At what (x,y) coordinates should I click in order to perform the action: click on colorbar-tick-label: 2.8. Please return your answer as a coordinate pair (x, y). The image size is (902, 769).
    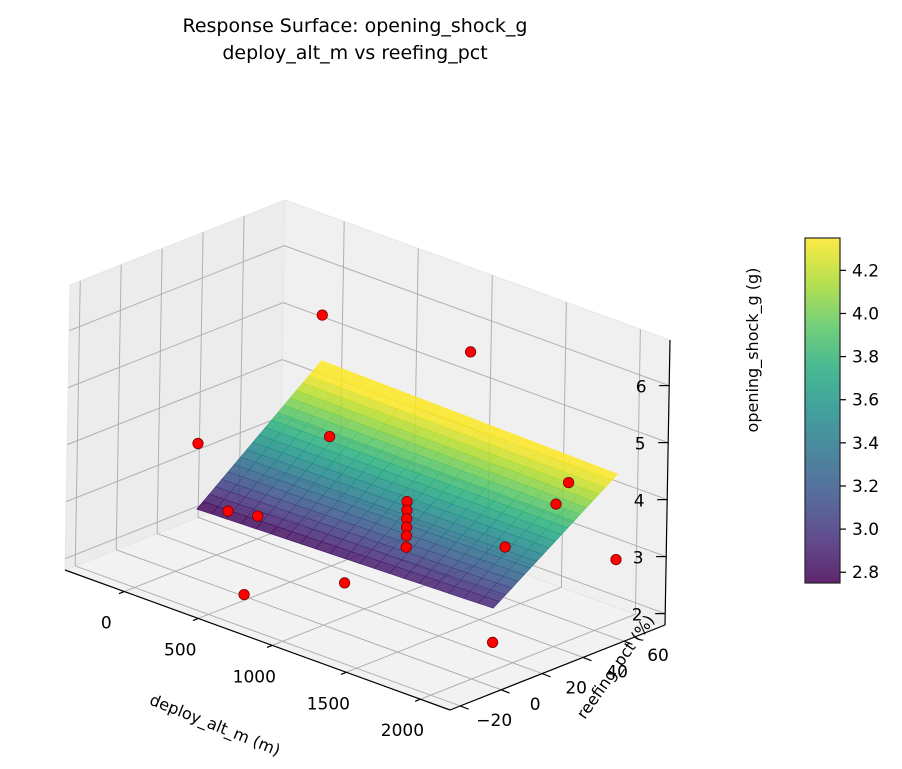
    Looking at the image, I should click on (865, 573).